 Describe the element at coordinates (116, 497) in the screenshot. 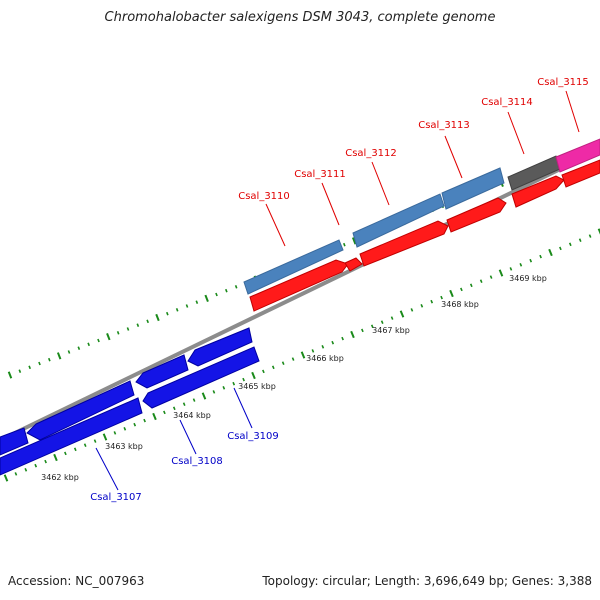

I see `gene-label: Csal_3107` at that location.